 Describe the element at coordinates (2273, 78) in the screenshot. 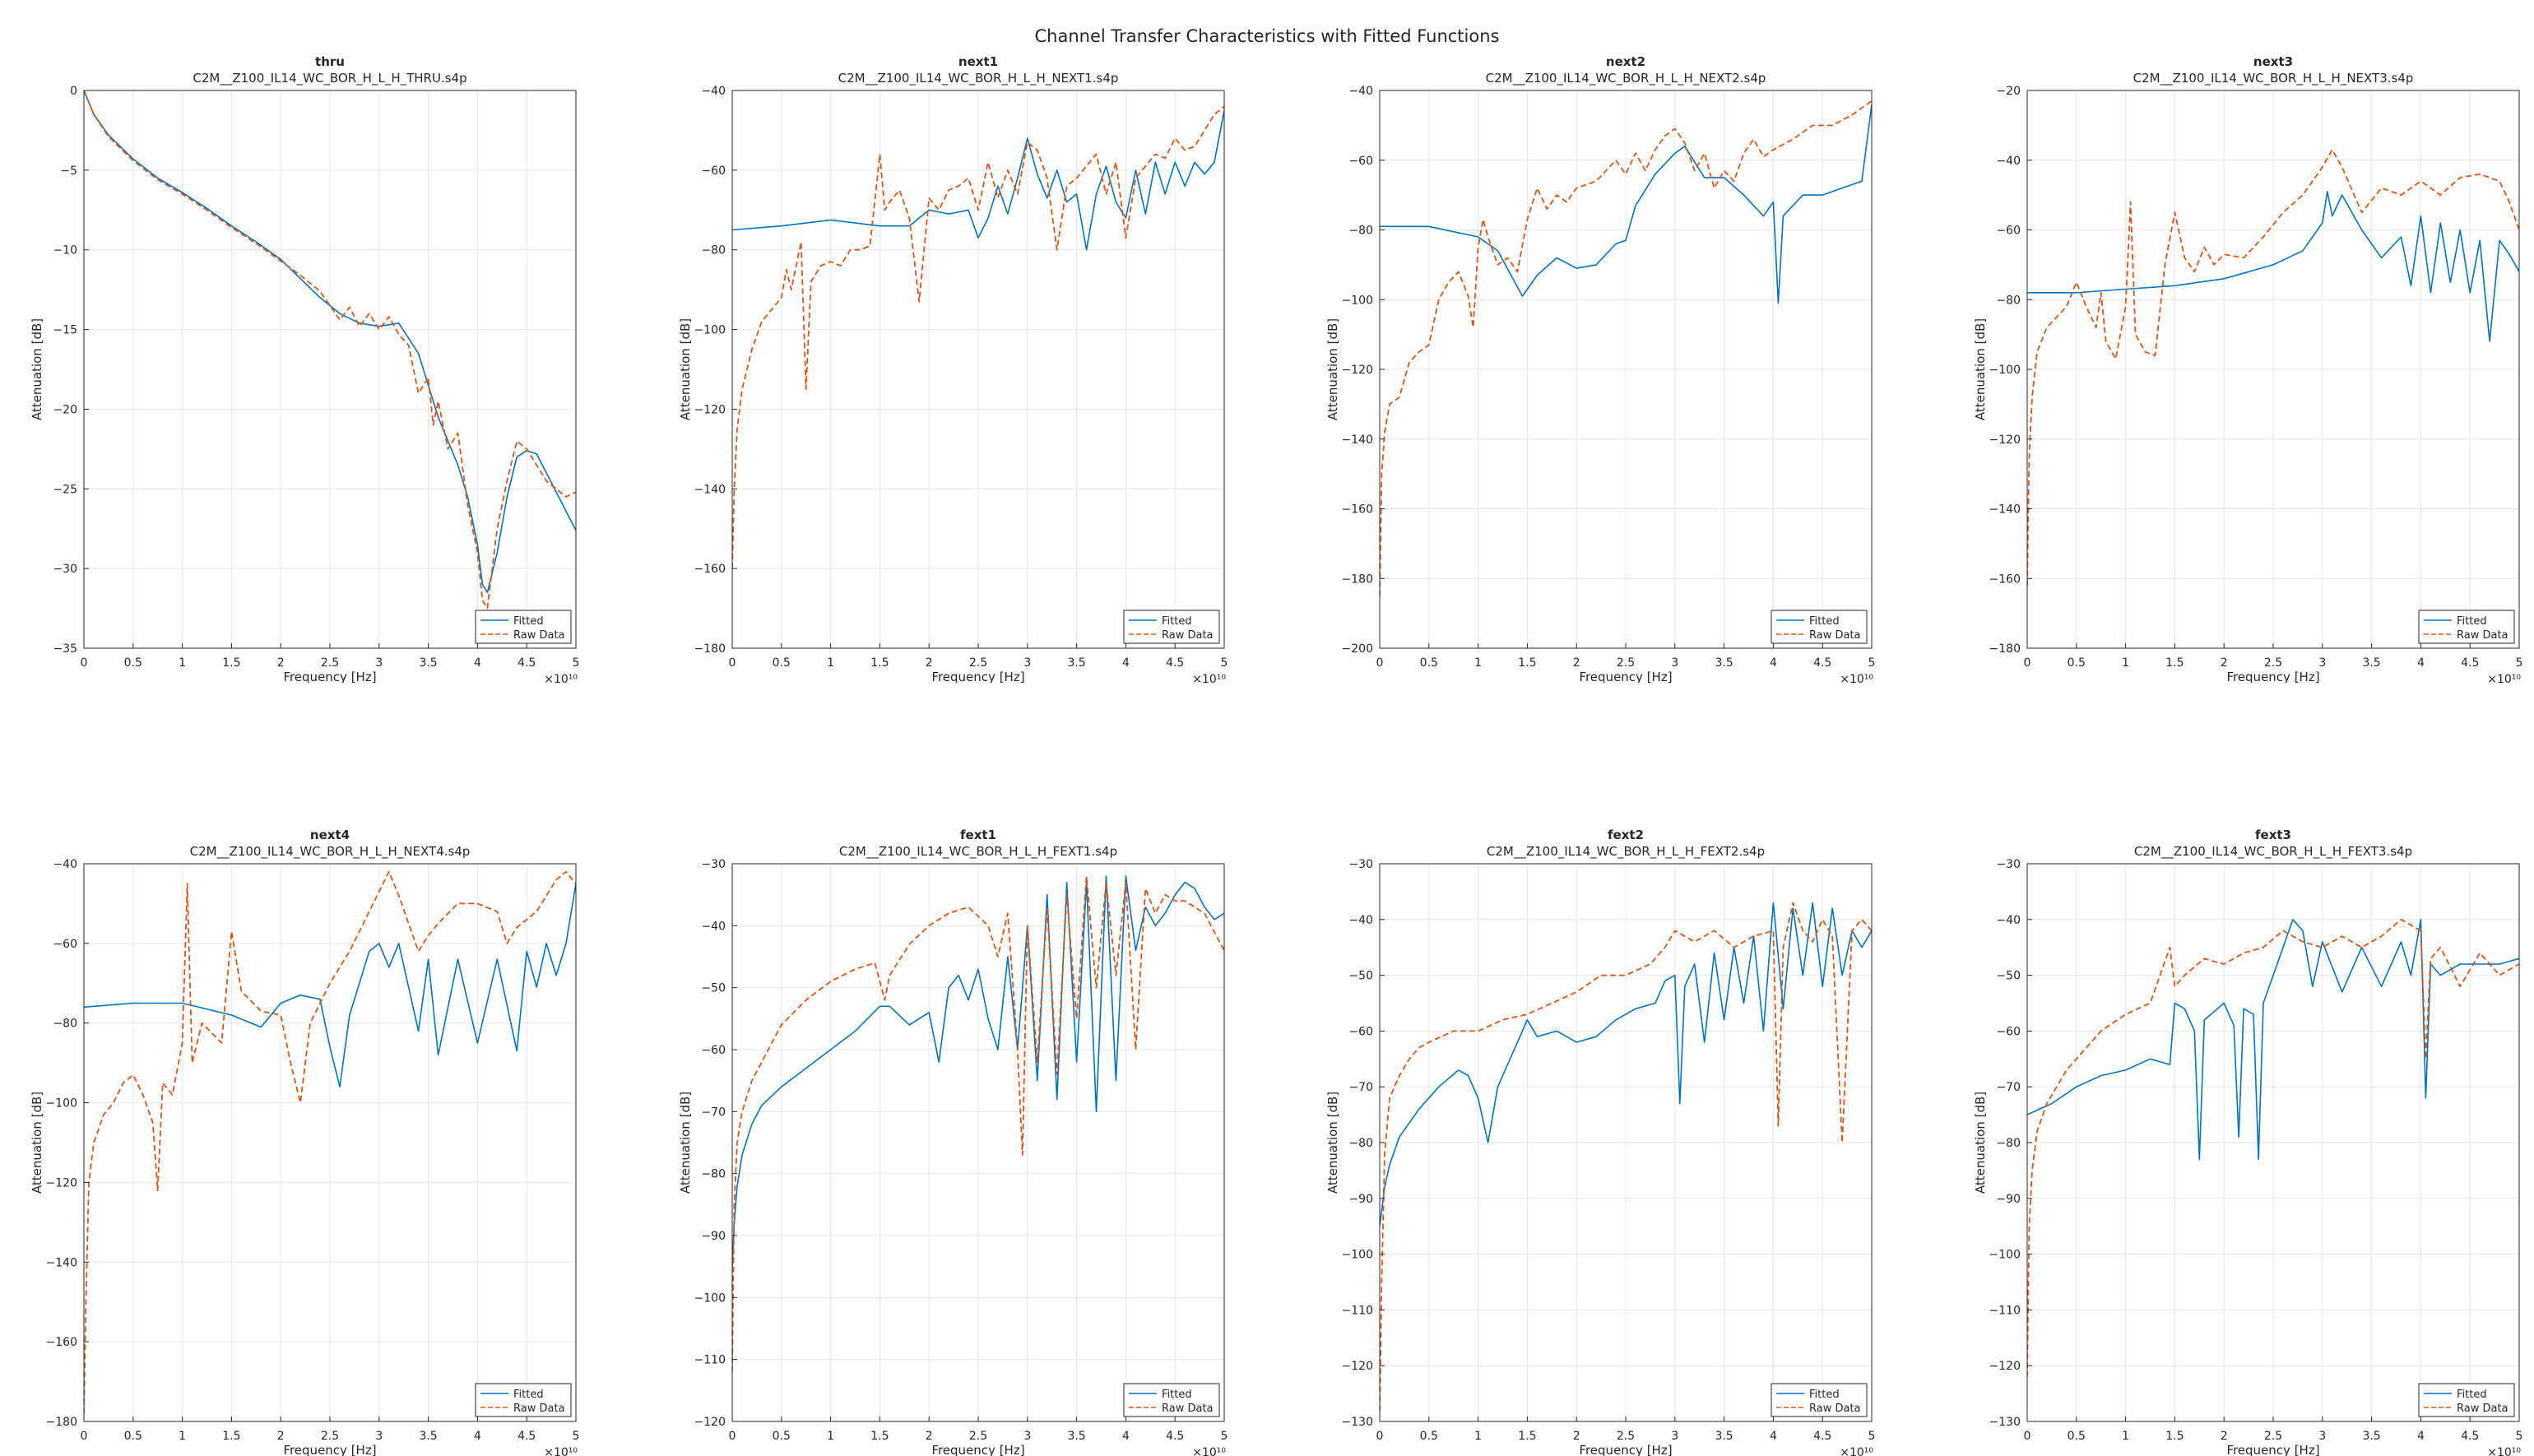

I see `chart-subtitle: C2M__Z100_IL14_WC_BOR_H_L_H_NEXT3.s4p` at that location.